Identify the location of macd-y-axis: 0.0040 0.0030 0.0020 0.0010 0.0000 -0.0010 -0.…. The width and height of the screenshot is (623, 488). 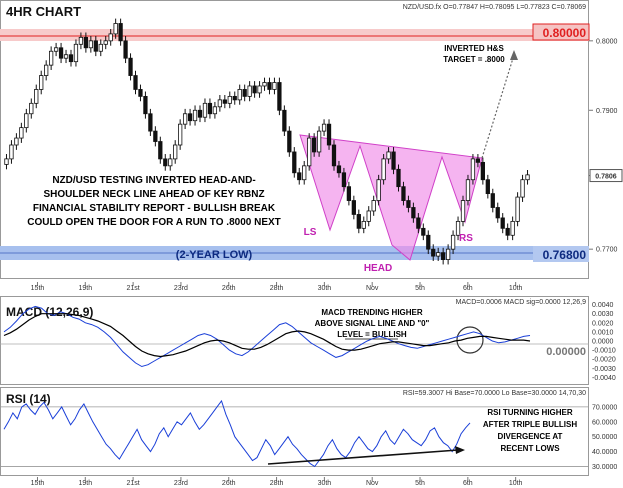
(604, 342).